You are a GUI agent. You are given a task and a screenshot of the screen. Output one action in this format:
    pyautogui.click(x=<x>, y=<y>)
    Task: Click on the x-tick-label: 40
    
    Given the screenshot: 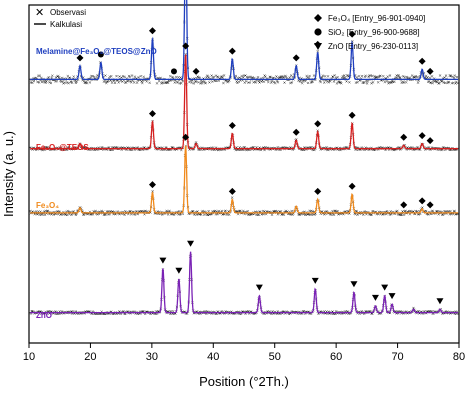 What is the action you would take?
    pyautogui.click(x=213, y=357)
    